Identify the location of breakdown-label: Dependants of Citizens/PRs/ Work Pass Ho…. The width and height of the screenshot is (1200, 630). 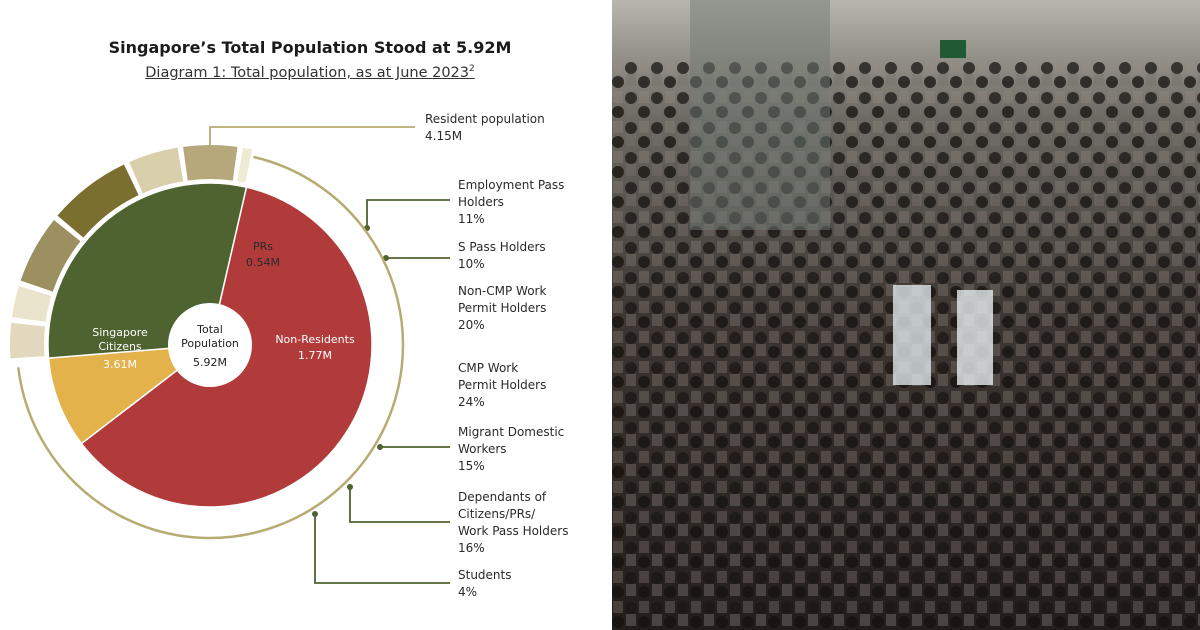
(513, 514).